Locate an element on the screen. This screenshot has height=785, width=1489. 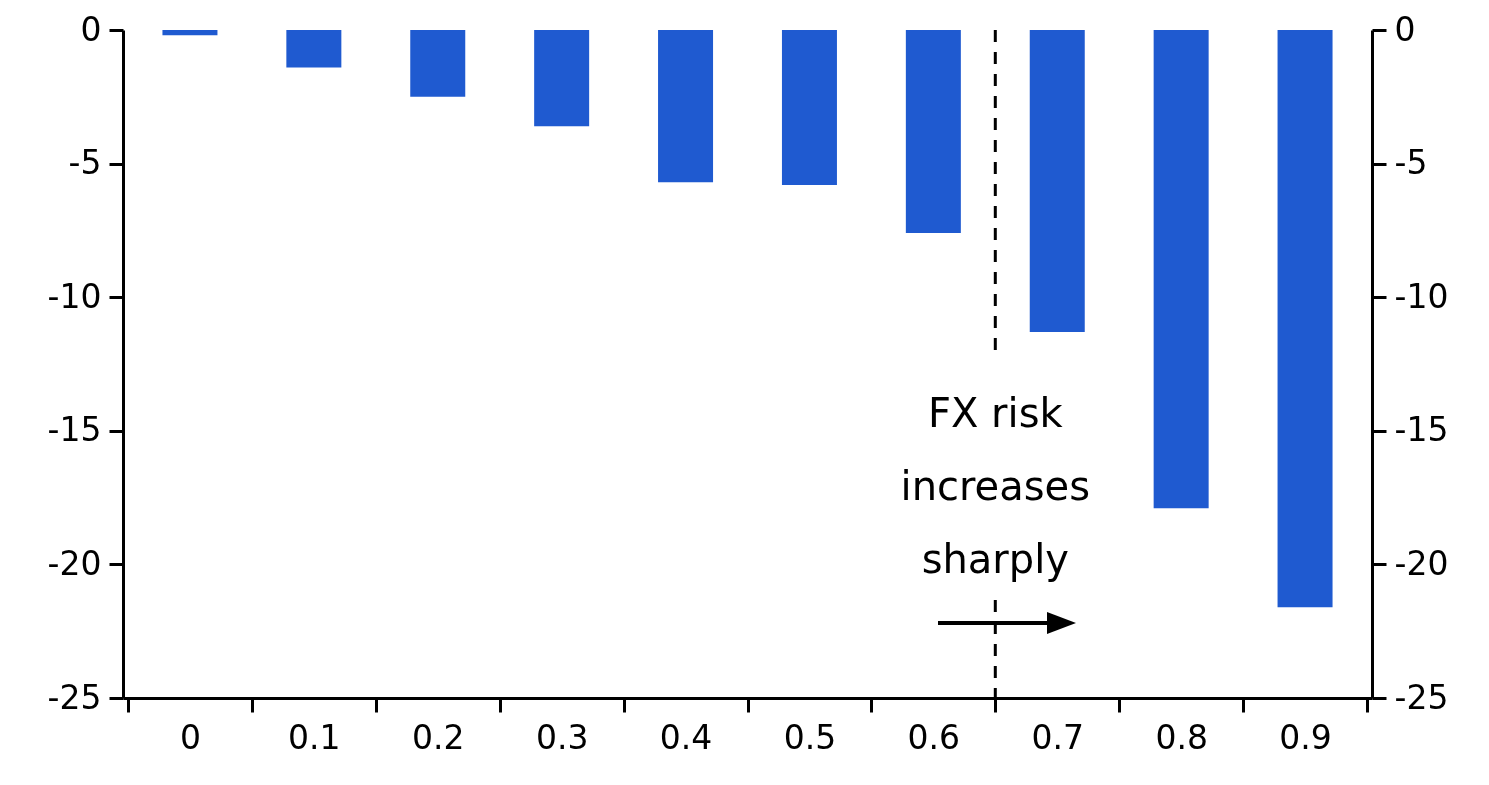
y-tick-label: -15 is located at coordinates (74, 430).